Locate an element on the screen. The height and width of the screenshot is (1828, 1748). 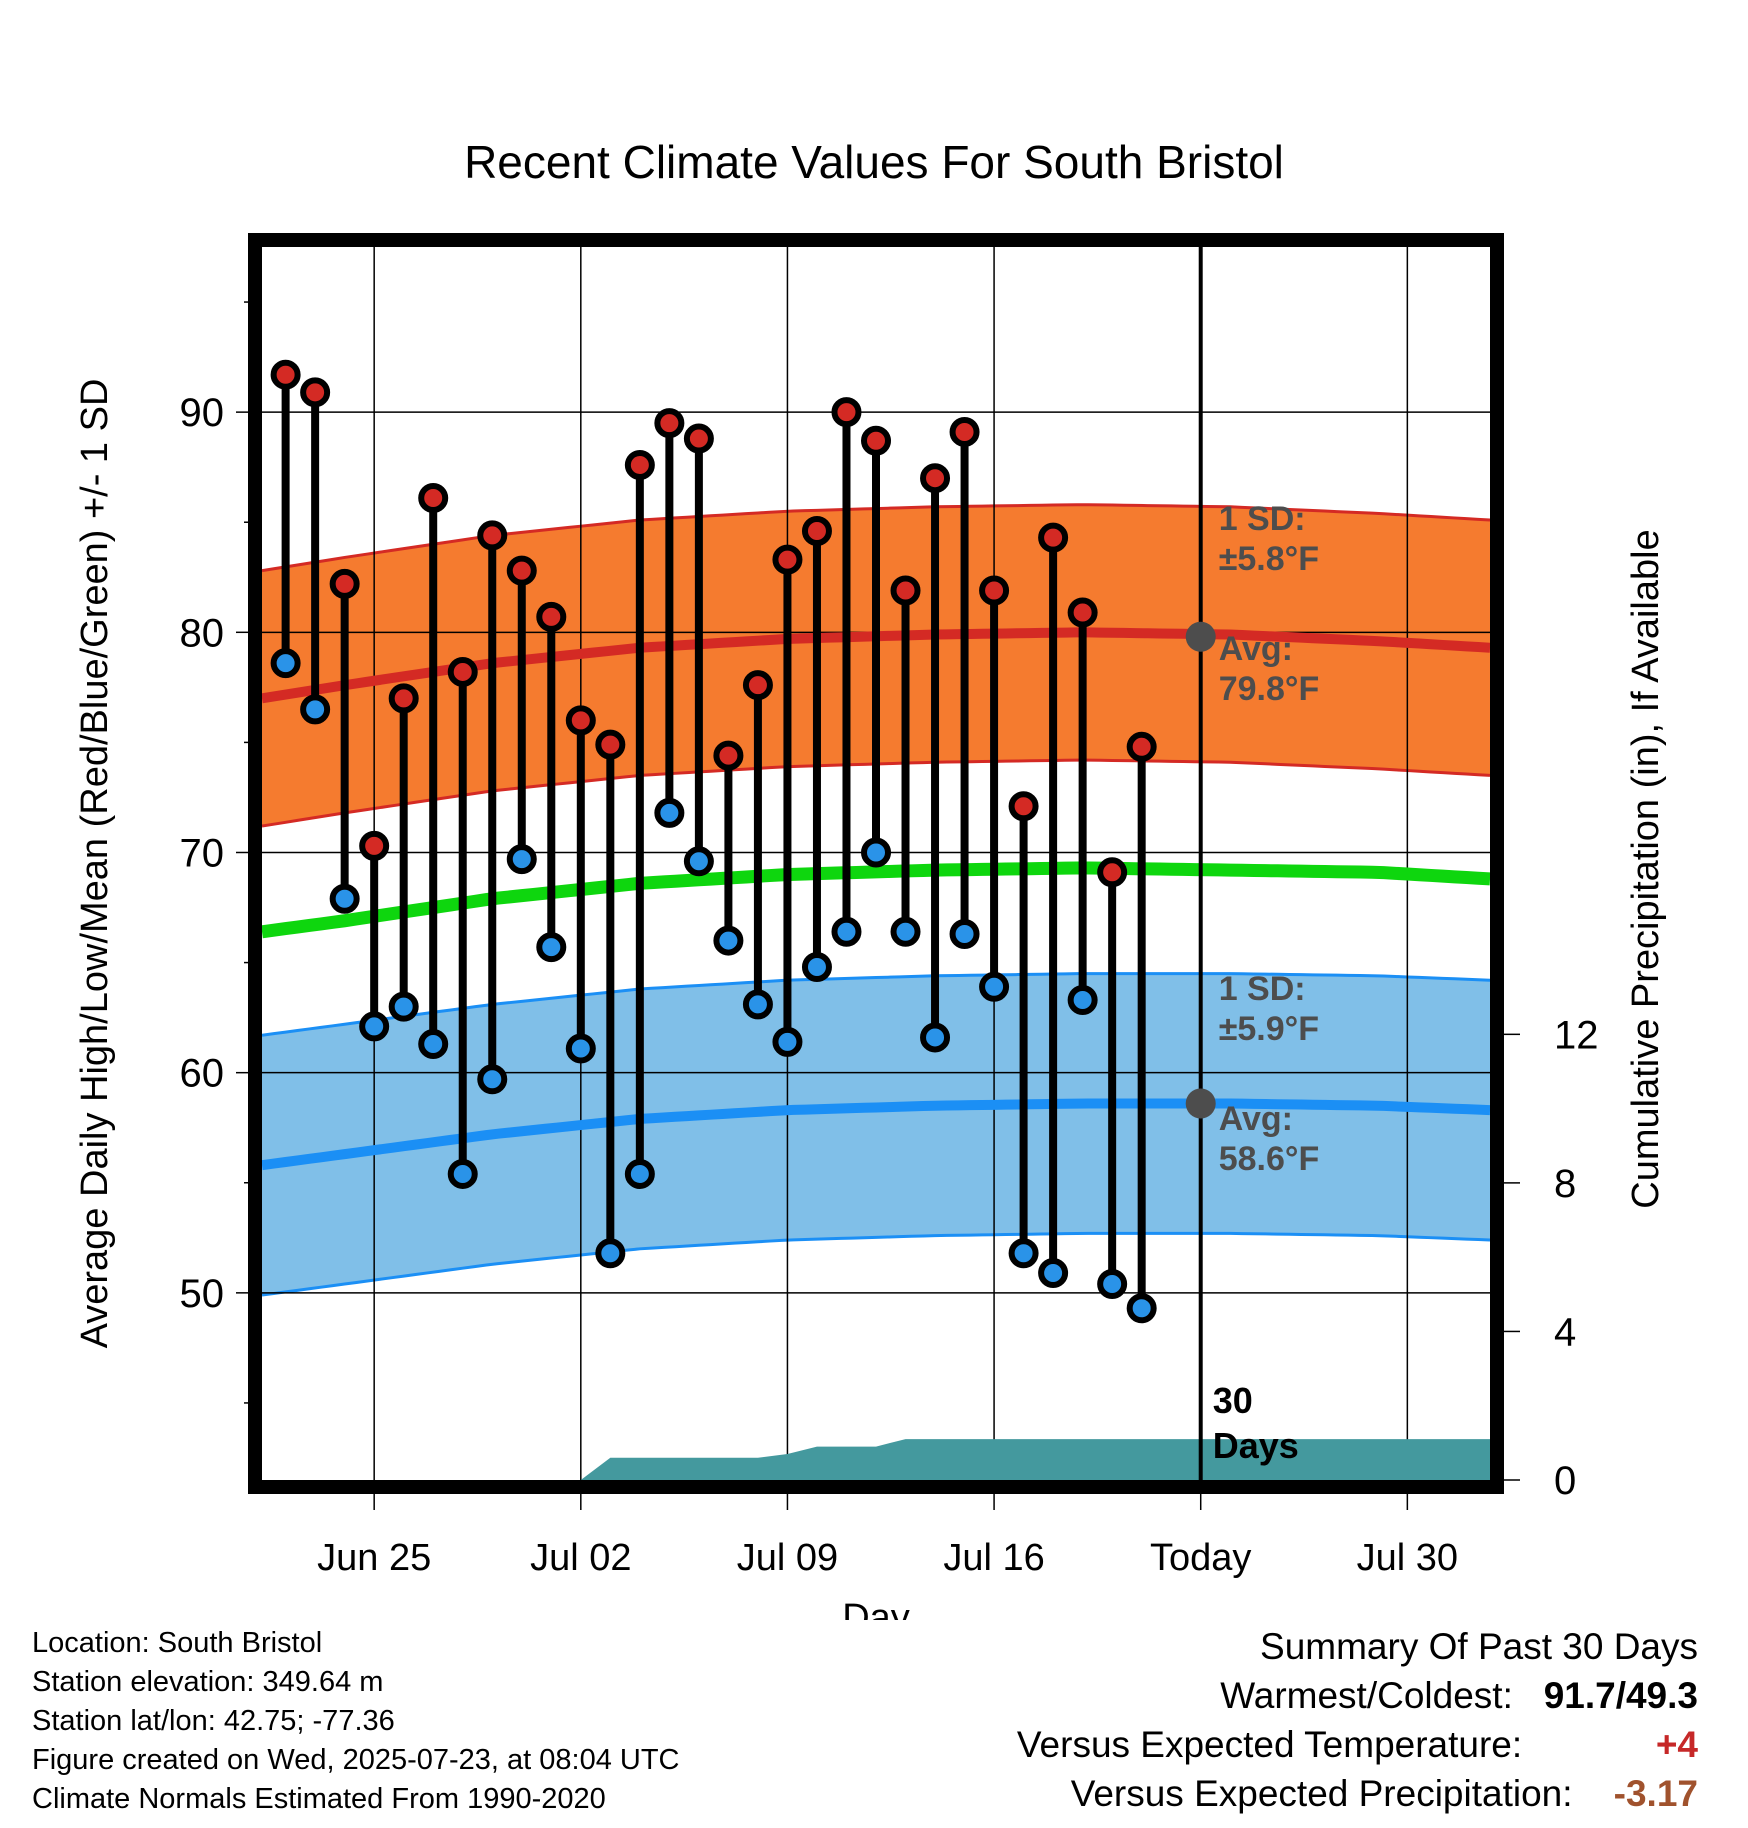
low-sd-annotation-line1: 1 SD: is located at coordinates (1262, 989).